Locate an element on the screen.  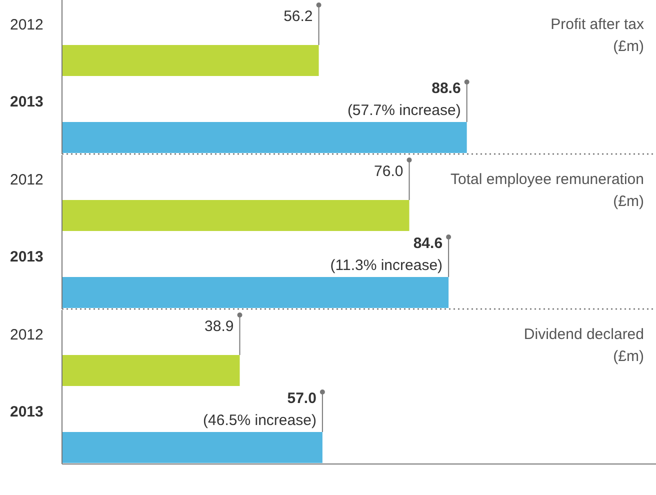
text: Profit after tax (£m) is located at coordinates (597, 36).